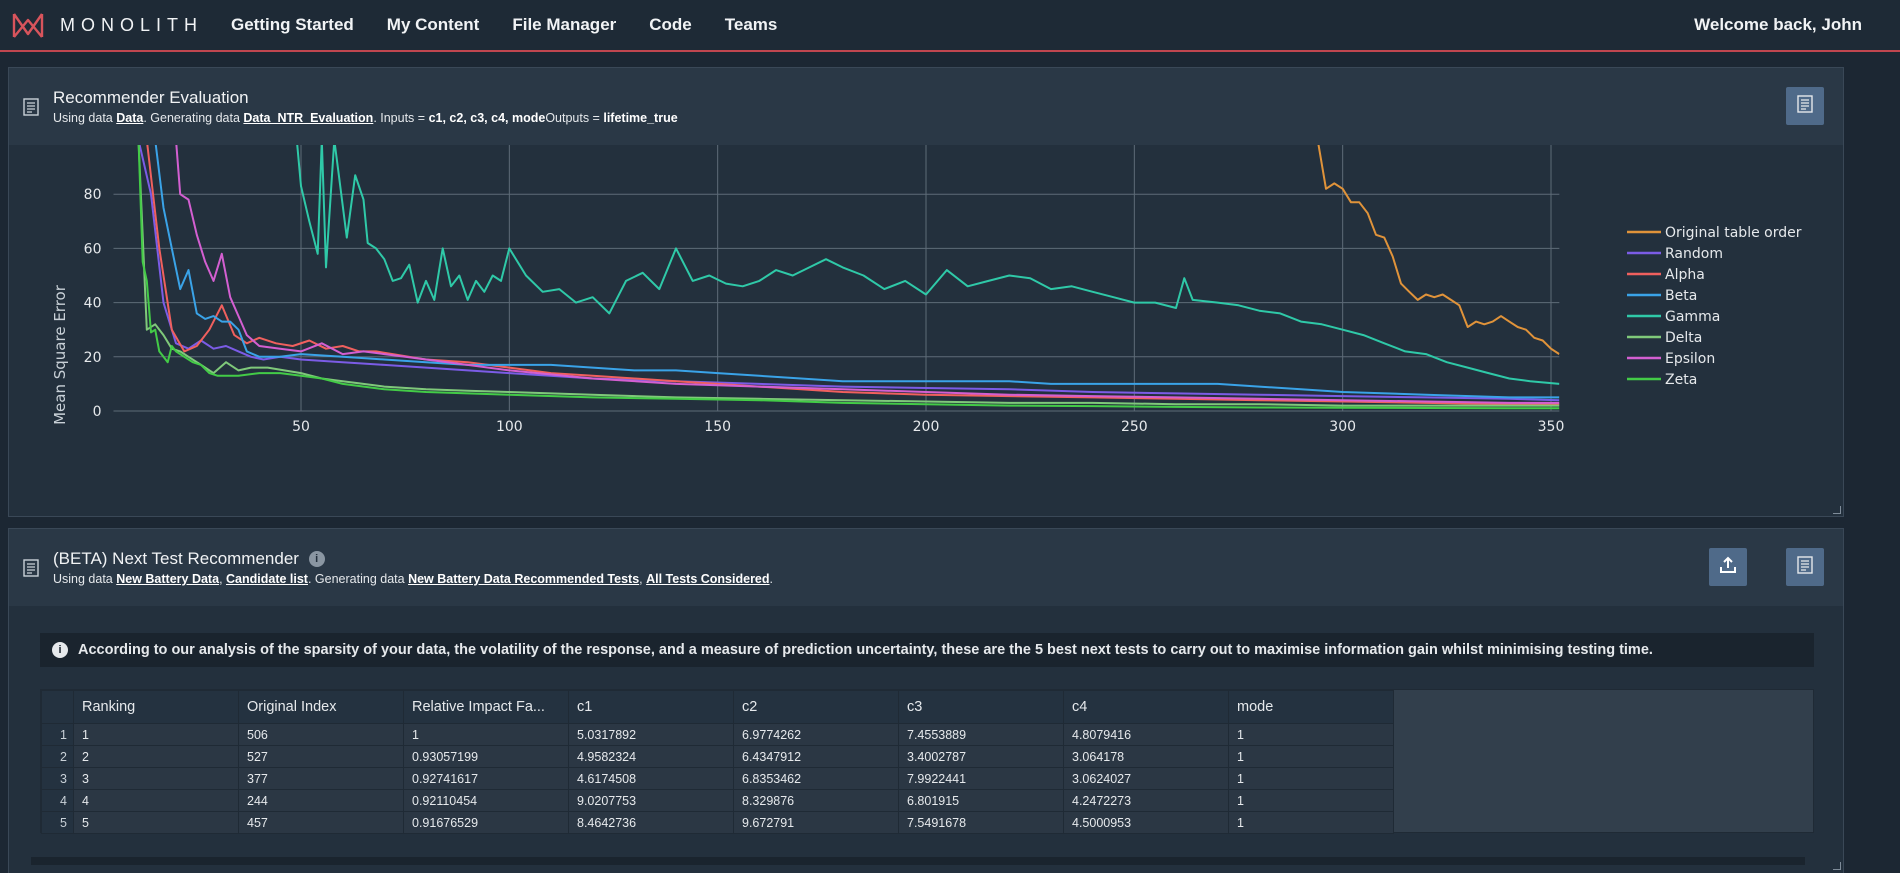 The width and height of the screenshot is (1900, 873). Describe the element at coordinates (1146, 707) in the screenshot. I see `column-header: c4` at that location.